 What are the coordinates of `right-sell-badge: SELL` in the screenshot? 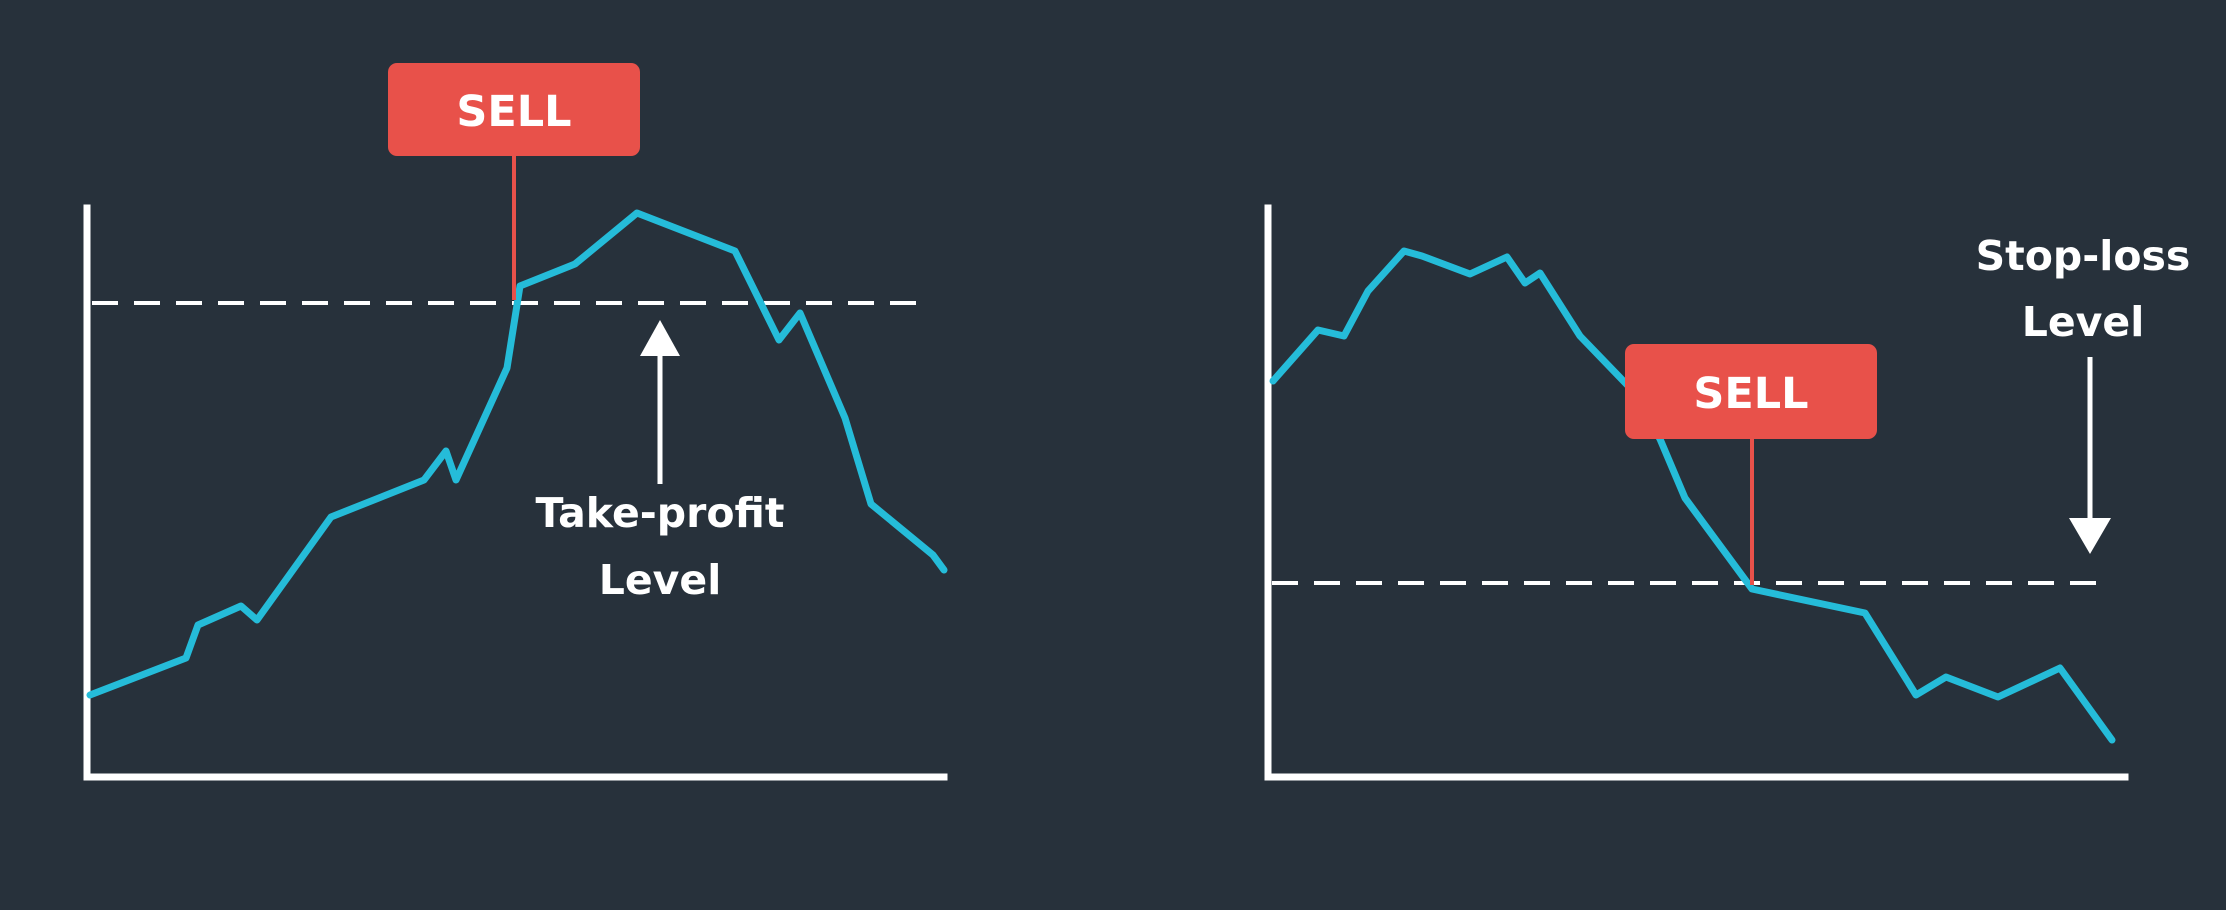 It's located at (1751, 391).